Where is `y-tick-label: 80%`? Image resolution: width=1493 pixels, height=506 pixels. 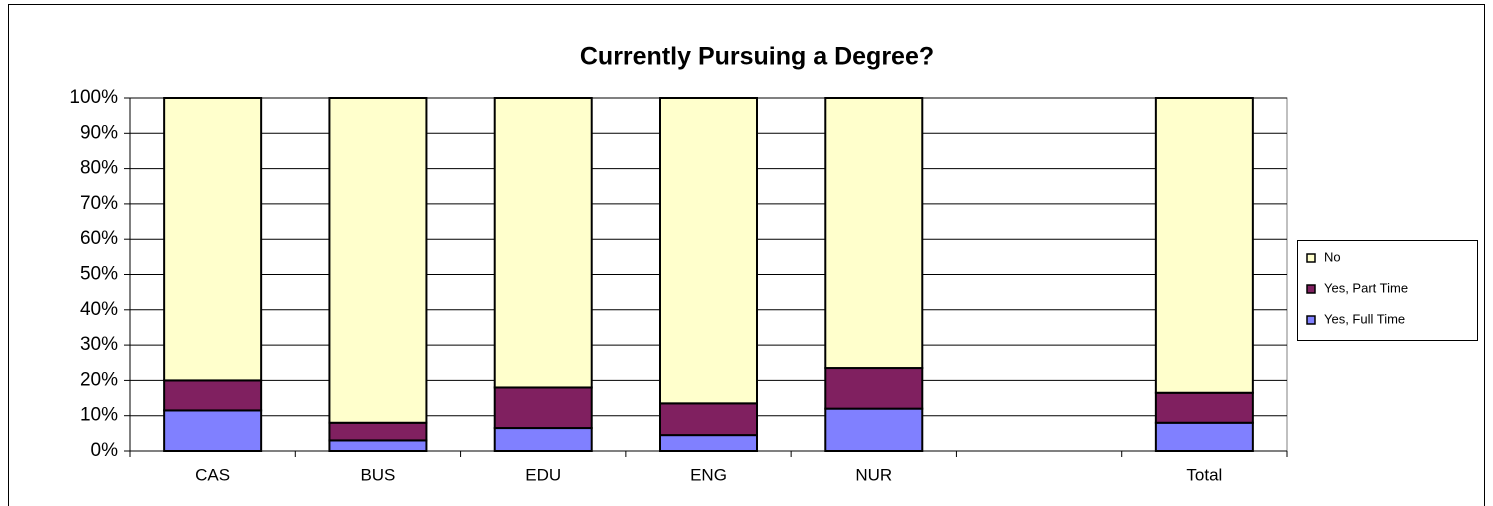
y-tick-label: 80% is located at coordinates (99, 168).